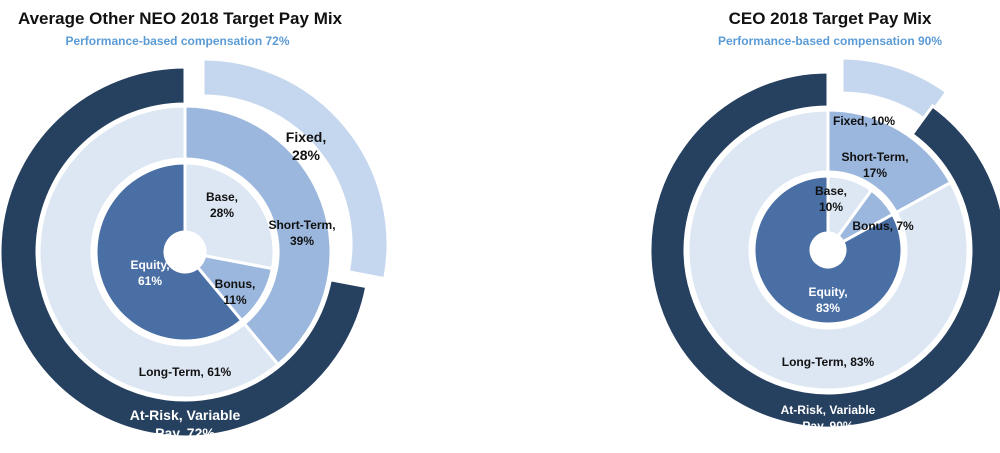  What do you see at coordinates (185, 424) in the screenshot?
I see `label-at-risk-variable-pay-72: At-Risk, Variable Pay, 72%` at bounding box center [185, 424].